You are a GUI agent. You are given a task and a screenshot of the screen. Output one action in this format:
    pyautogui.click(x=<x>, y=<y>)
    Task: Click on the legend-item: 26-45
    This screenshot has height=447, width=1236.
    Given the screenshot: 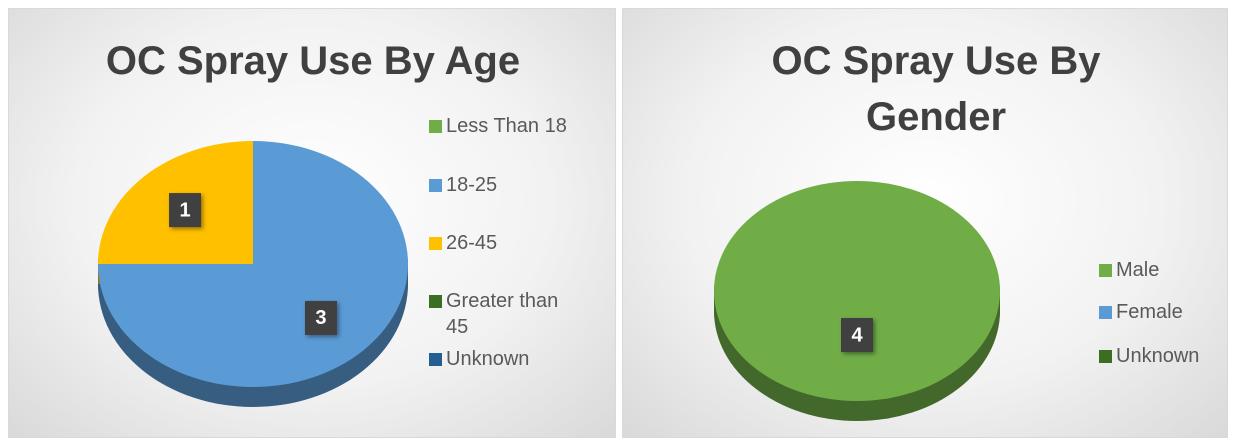 What is the action you would take?
    pyautogui.click(x=463, y=243)
    